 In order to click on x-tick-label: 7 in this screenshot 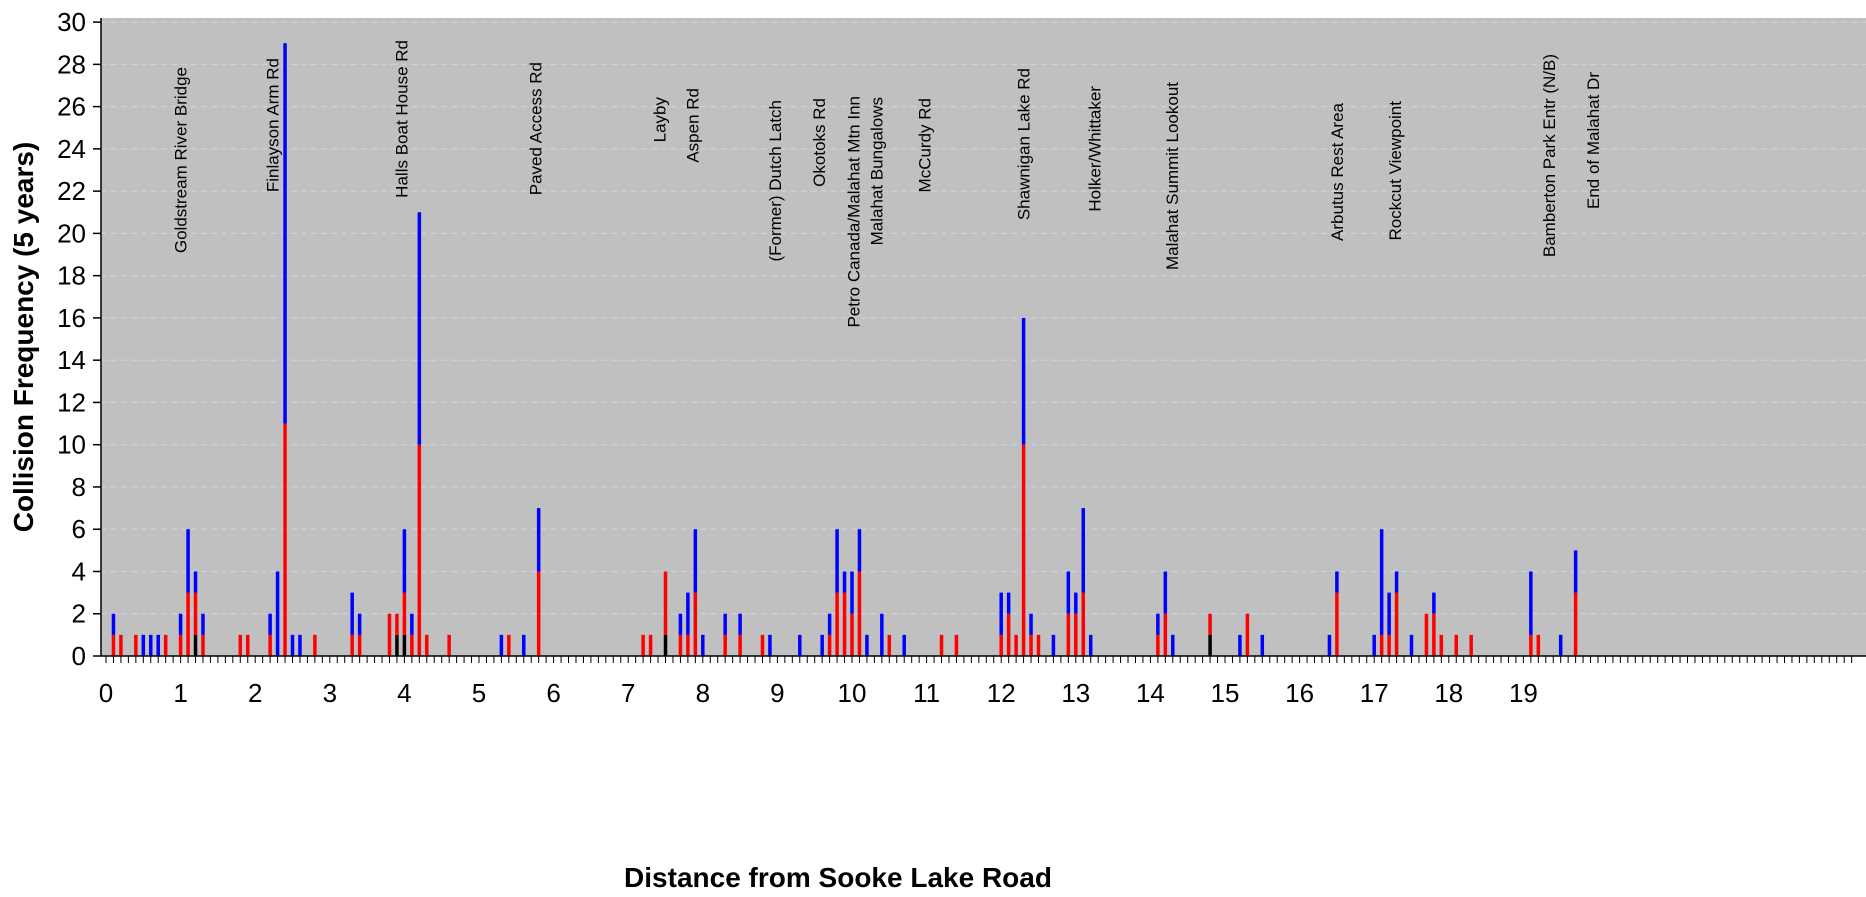, I will do `click(628, 693)`.